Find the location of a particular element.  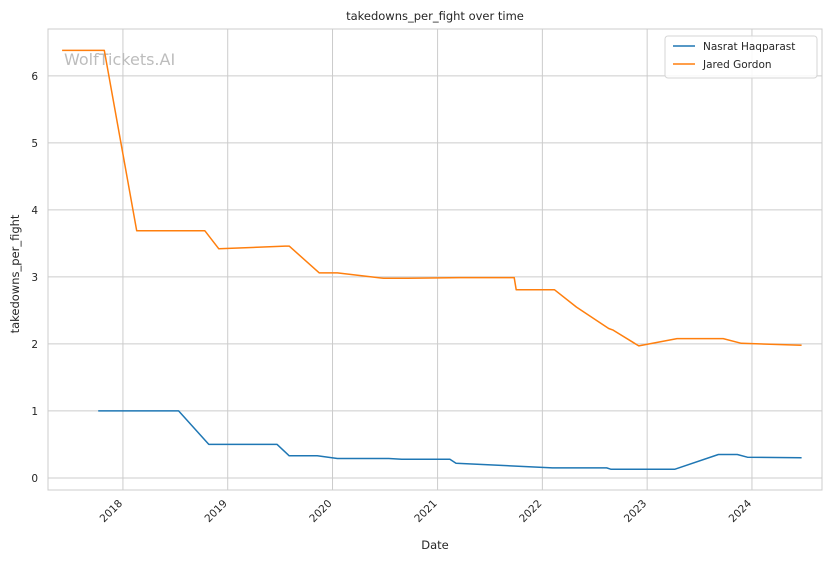

y-tick-label: 2 is located at coordinates (34, 345).